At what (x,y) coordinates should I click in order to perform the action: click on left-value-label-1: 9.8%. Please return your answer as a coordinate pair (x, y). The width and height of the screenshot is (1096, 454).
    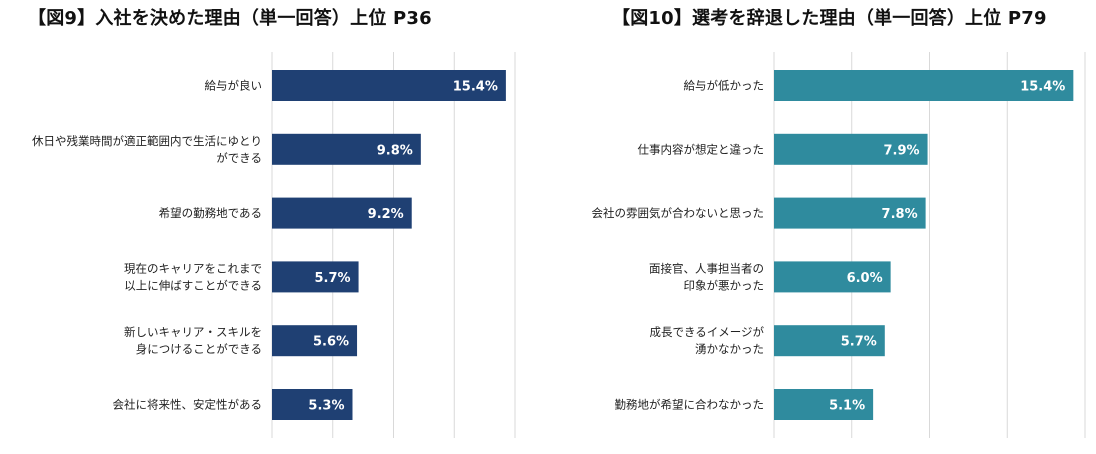
    Looking at the image, I should click on (395, 150).